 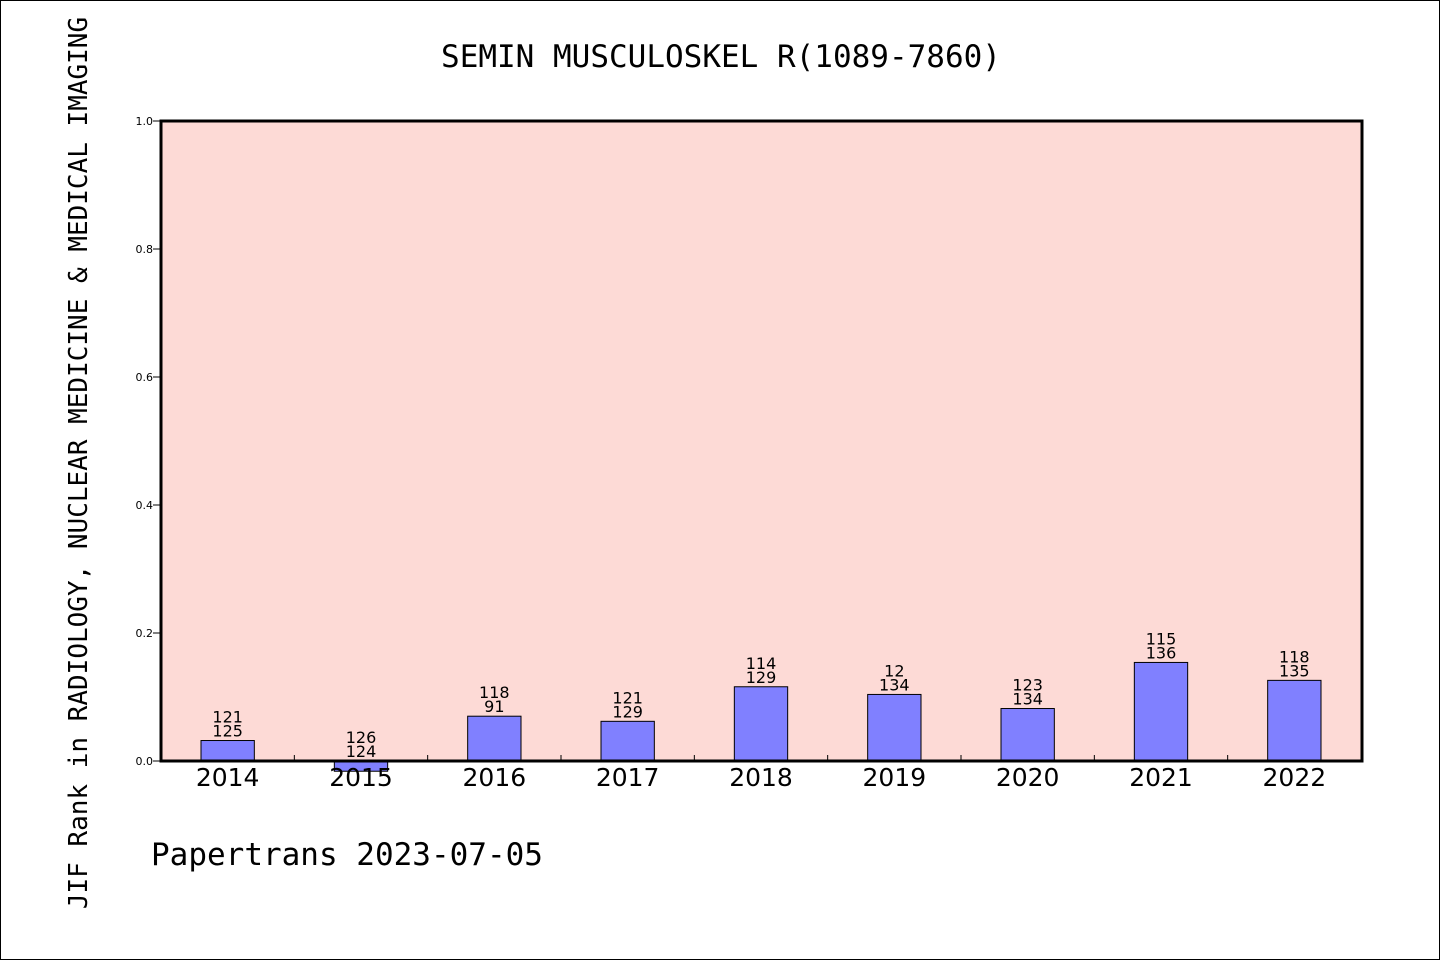 I want to click on y-tick-label: 0.2, so click(x=145, y=633).